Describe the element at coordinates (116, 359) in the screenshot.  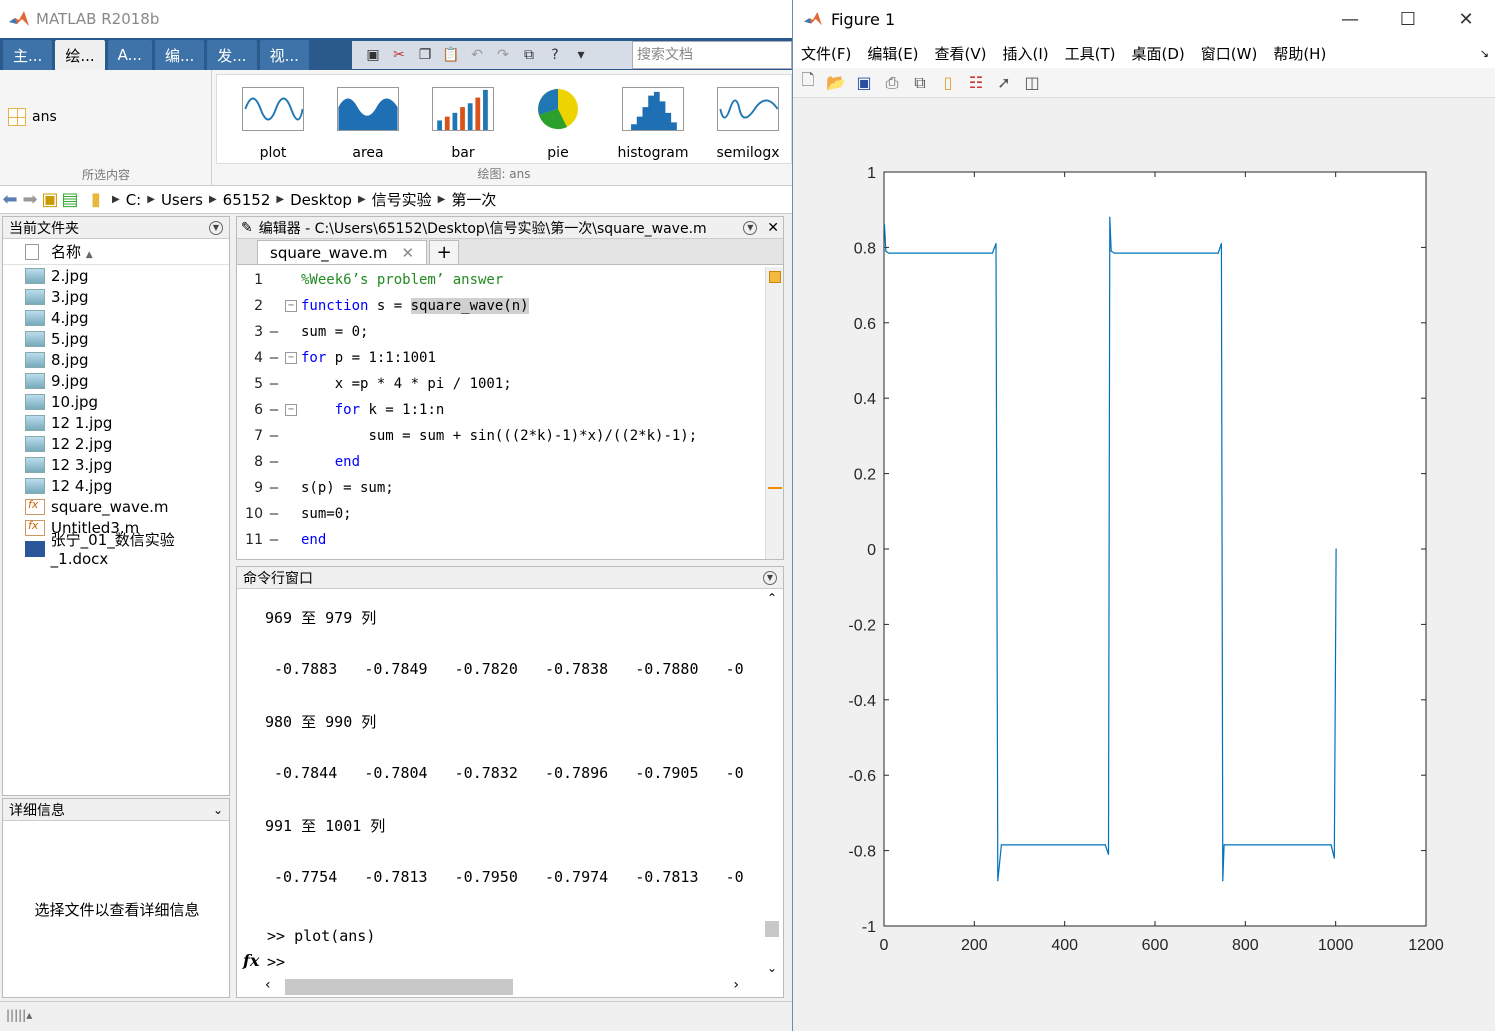
I see `file-item: 8.jpg` at that location.